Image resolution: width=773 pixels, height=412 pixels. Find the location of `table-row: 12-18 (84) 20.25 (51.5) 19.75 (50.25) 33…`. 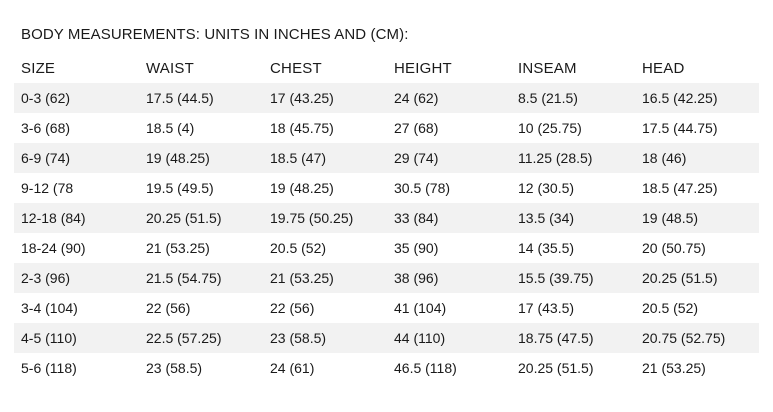

table-row: 12-18 (84) 20.25 (51.5) 19.75 (50.25) 33… is located at coordinates (386, 218).